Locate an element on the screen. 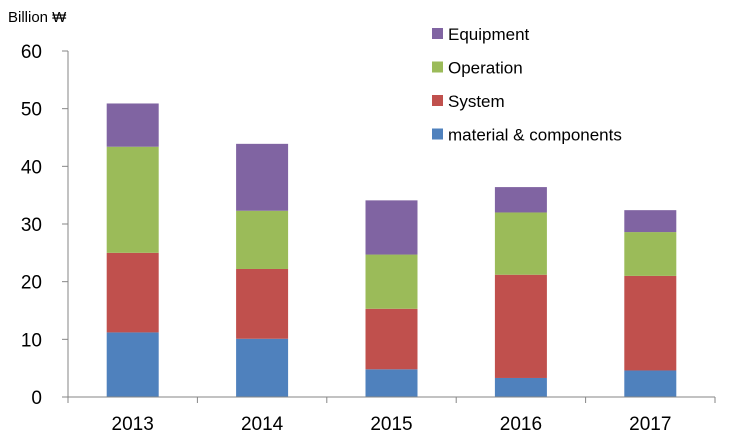  x-axis-ticks: 2013 2014 2015 2016 2017 is located at coordinates (391, 416).